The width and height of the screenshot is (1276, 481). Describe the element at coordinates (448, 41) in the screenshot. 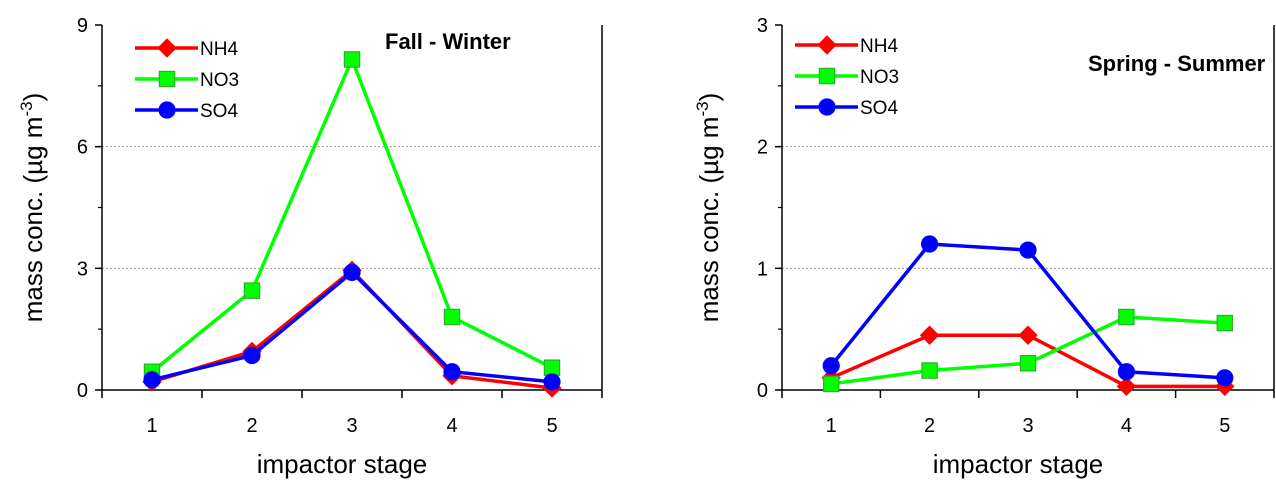

I see `panel-title: Fall - Winter` at that location.